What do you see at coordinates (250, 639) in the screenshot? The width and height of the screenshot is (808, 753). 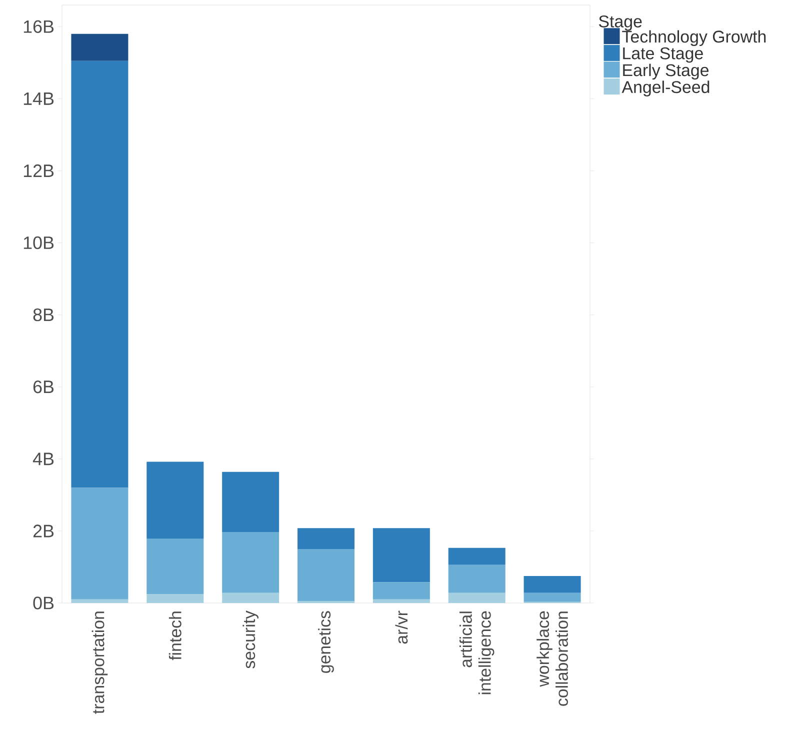 I see `x-tick-label: security` at bounding box center [250, 639].